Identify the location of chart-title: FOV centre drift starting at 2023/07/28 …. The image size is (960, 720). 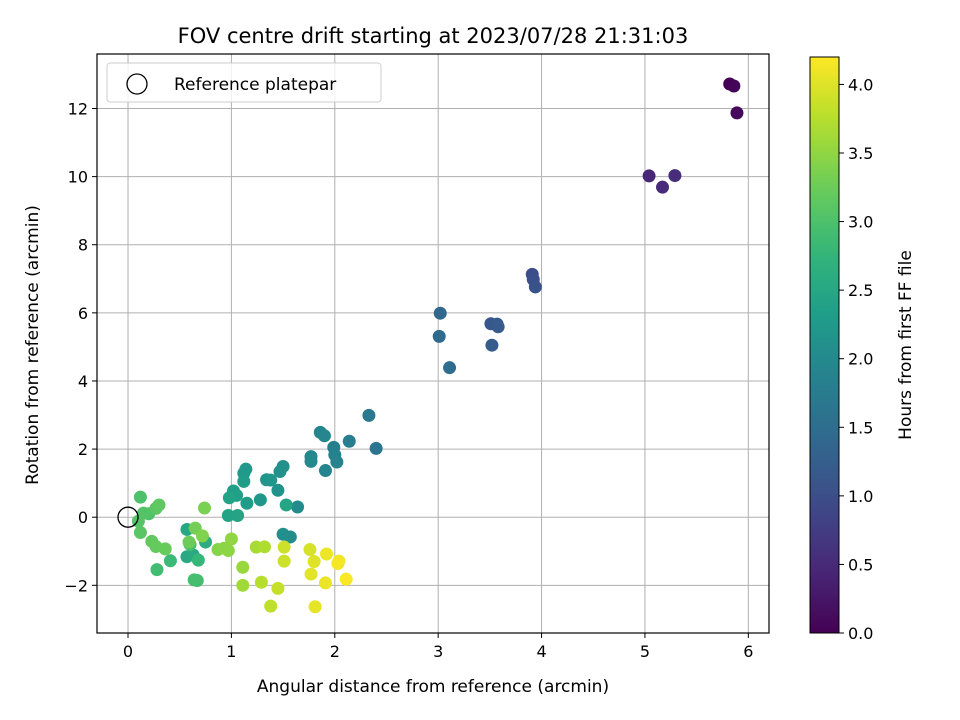
(433, 36).